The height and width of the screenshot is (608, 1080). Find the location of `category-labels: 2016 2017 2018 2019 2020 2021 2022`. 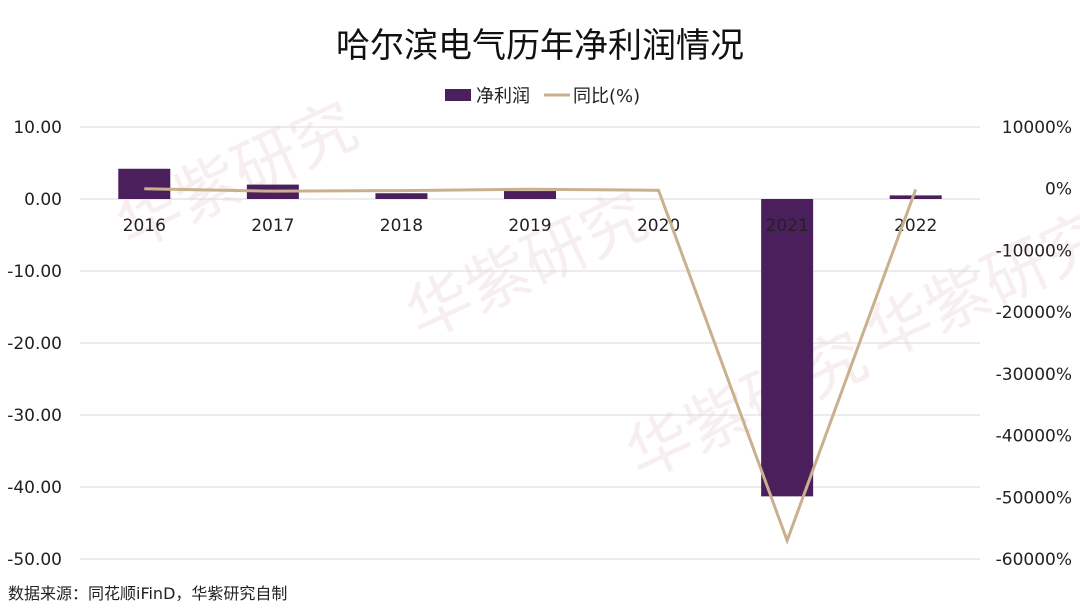

category-labels: 2016 2017 2018 2019 2020 2021 2022 is located at coordinates (530, 226).